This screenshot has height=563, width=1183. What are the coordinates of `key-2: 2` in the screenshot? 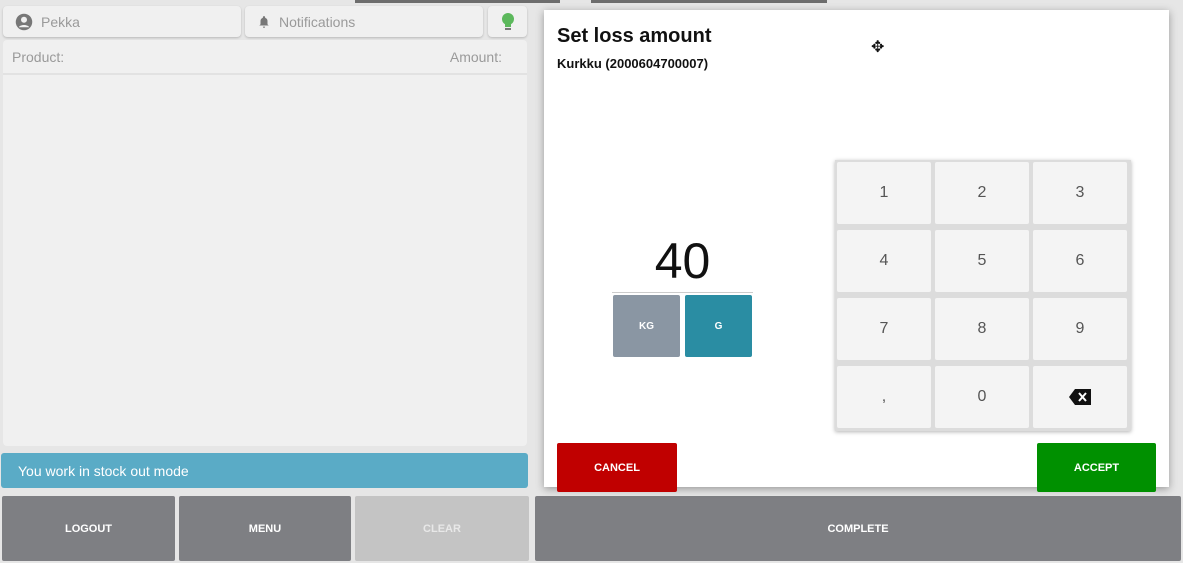 It's located at (982, 193).